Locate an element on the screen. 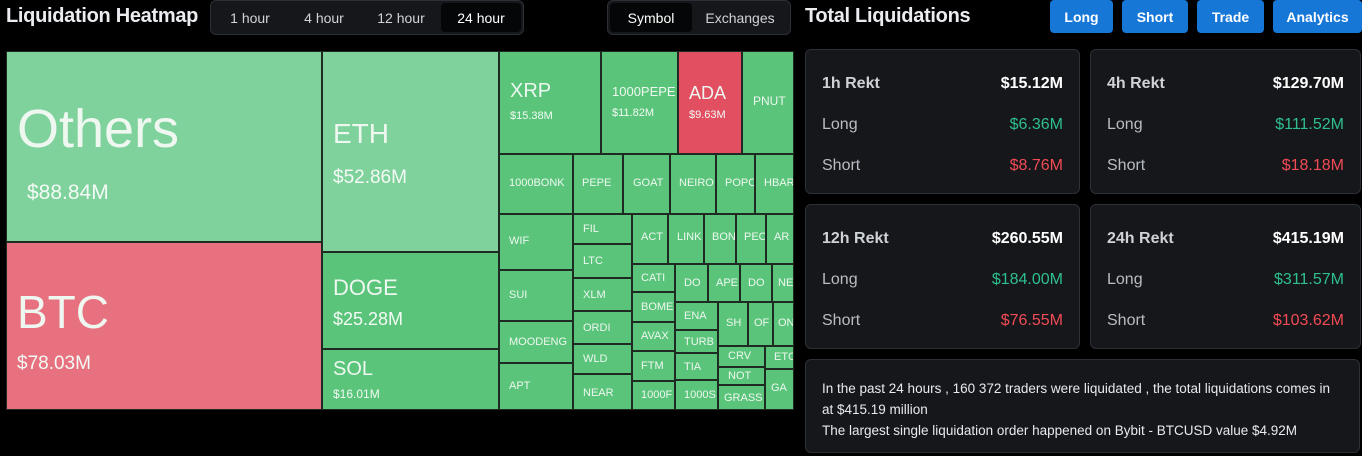 Image resolution: width=1362 pixels, height=456 pixels. timeframe-12h: 12 hour is located at coordinates (401, 17).